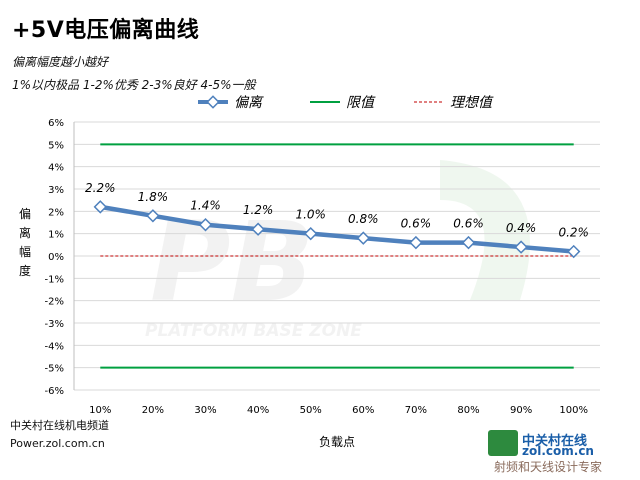 The height and width of the screenshot is (480, 640). What do you see at coordinates (54, 391) in the screenshot?
I see `y-tick-label: -6%` at bounding box center [54, 391].